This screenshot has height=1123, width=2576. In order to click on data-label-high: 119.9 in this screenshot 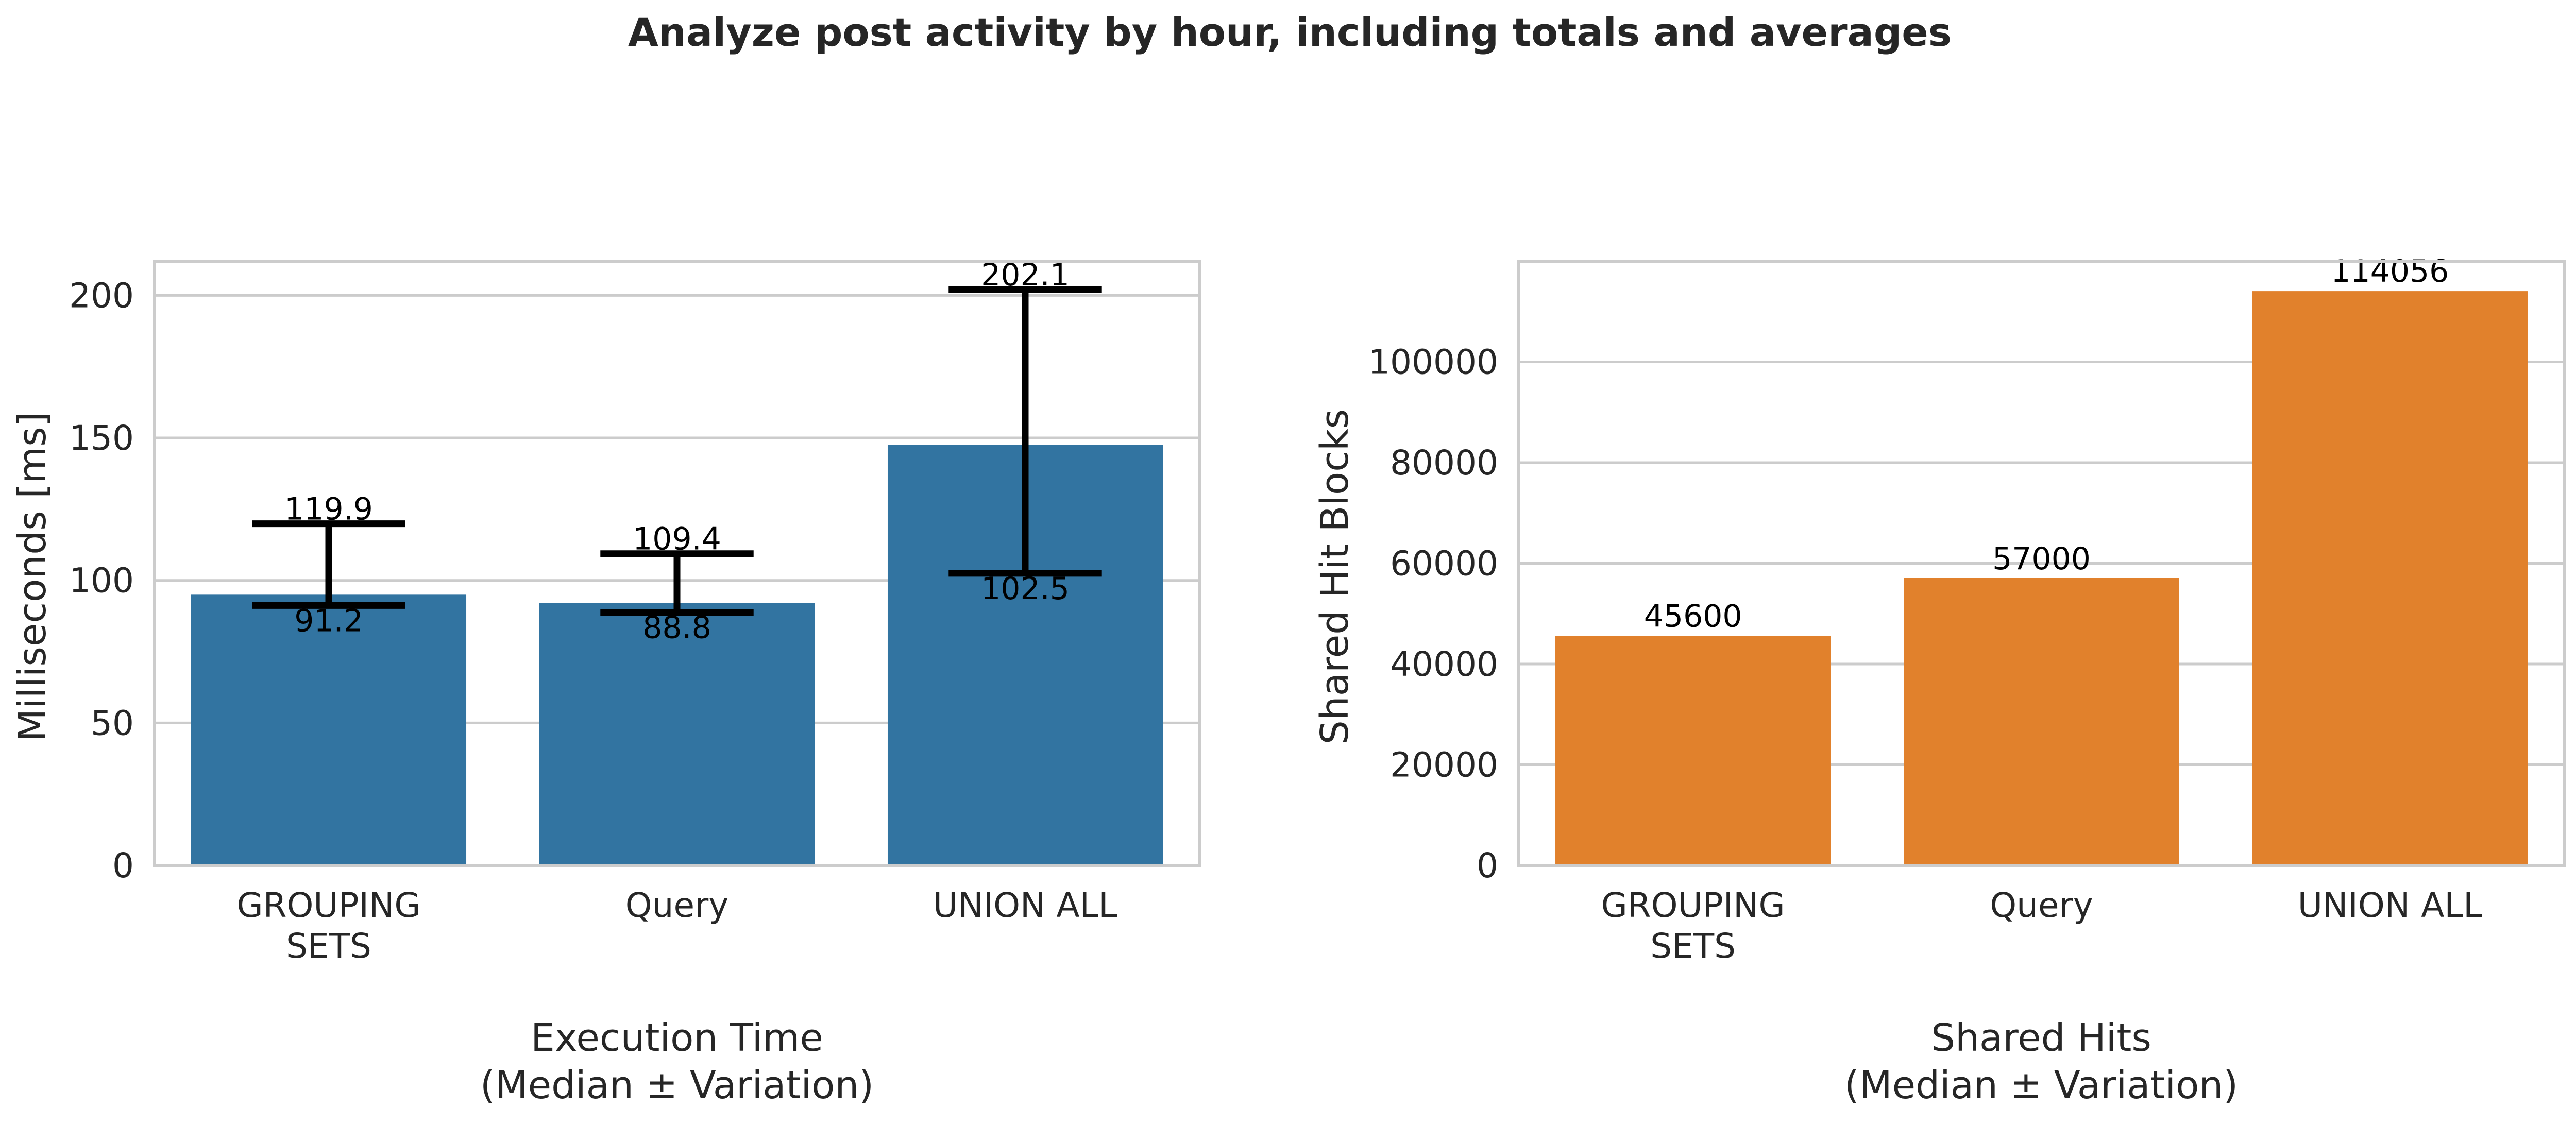, I will do `click(328, 509)`.